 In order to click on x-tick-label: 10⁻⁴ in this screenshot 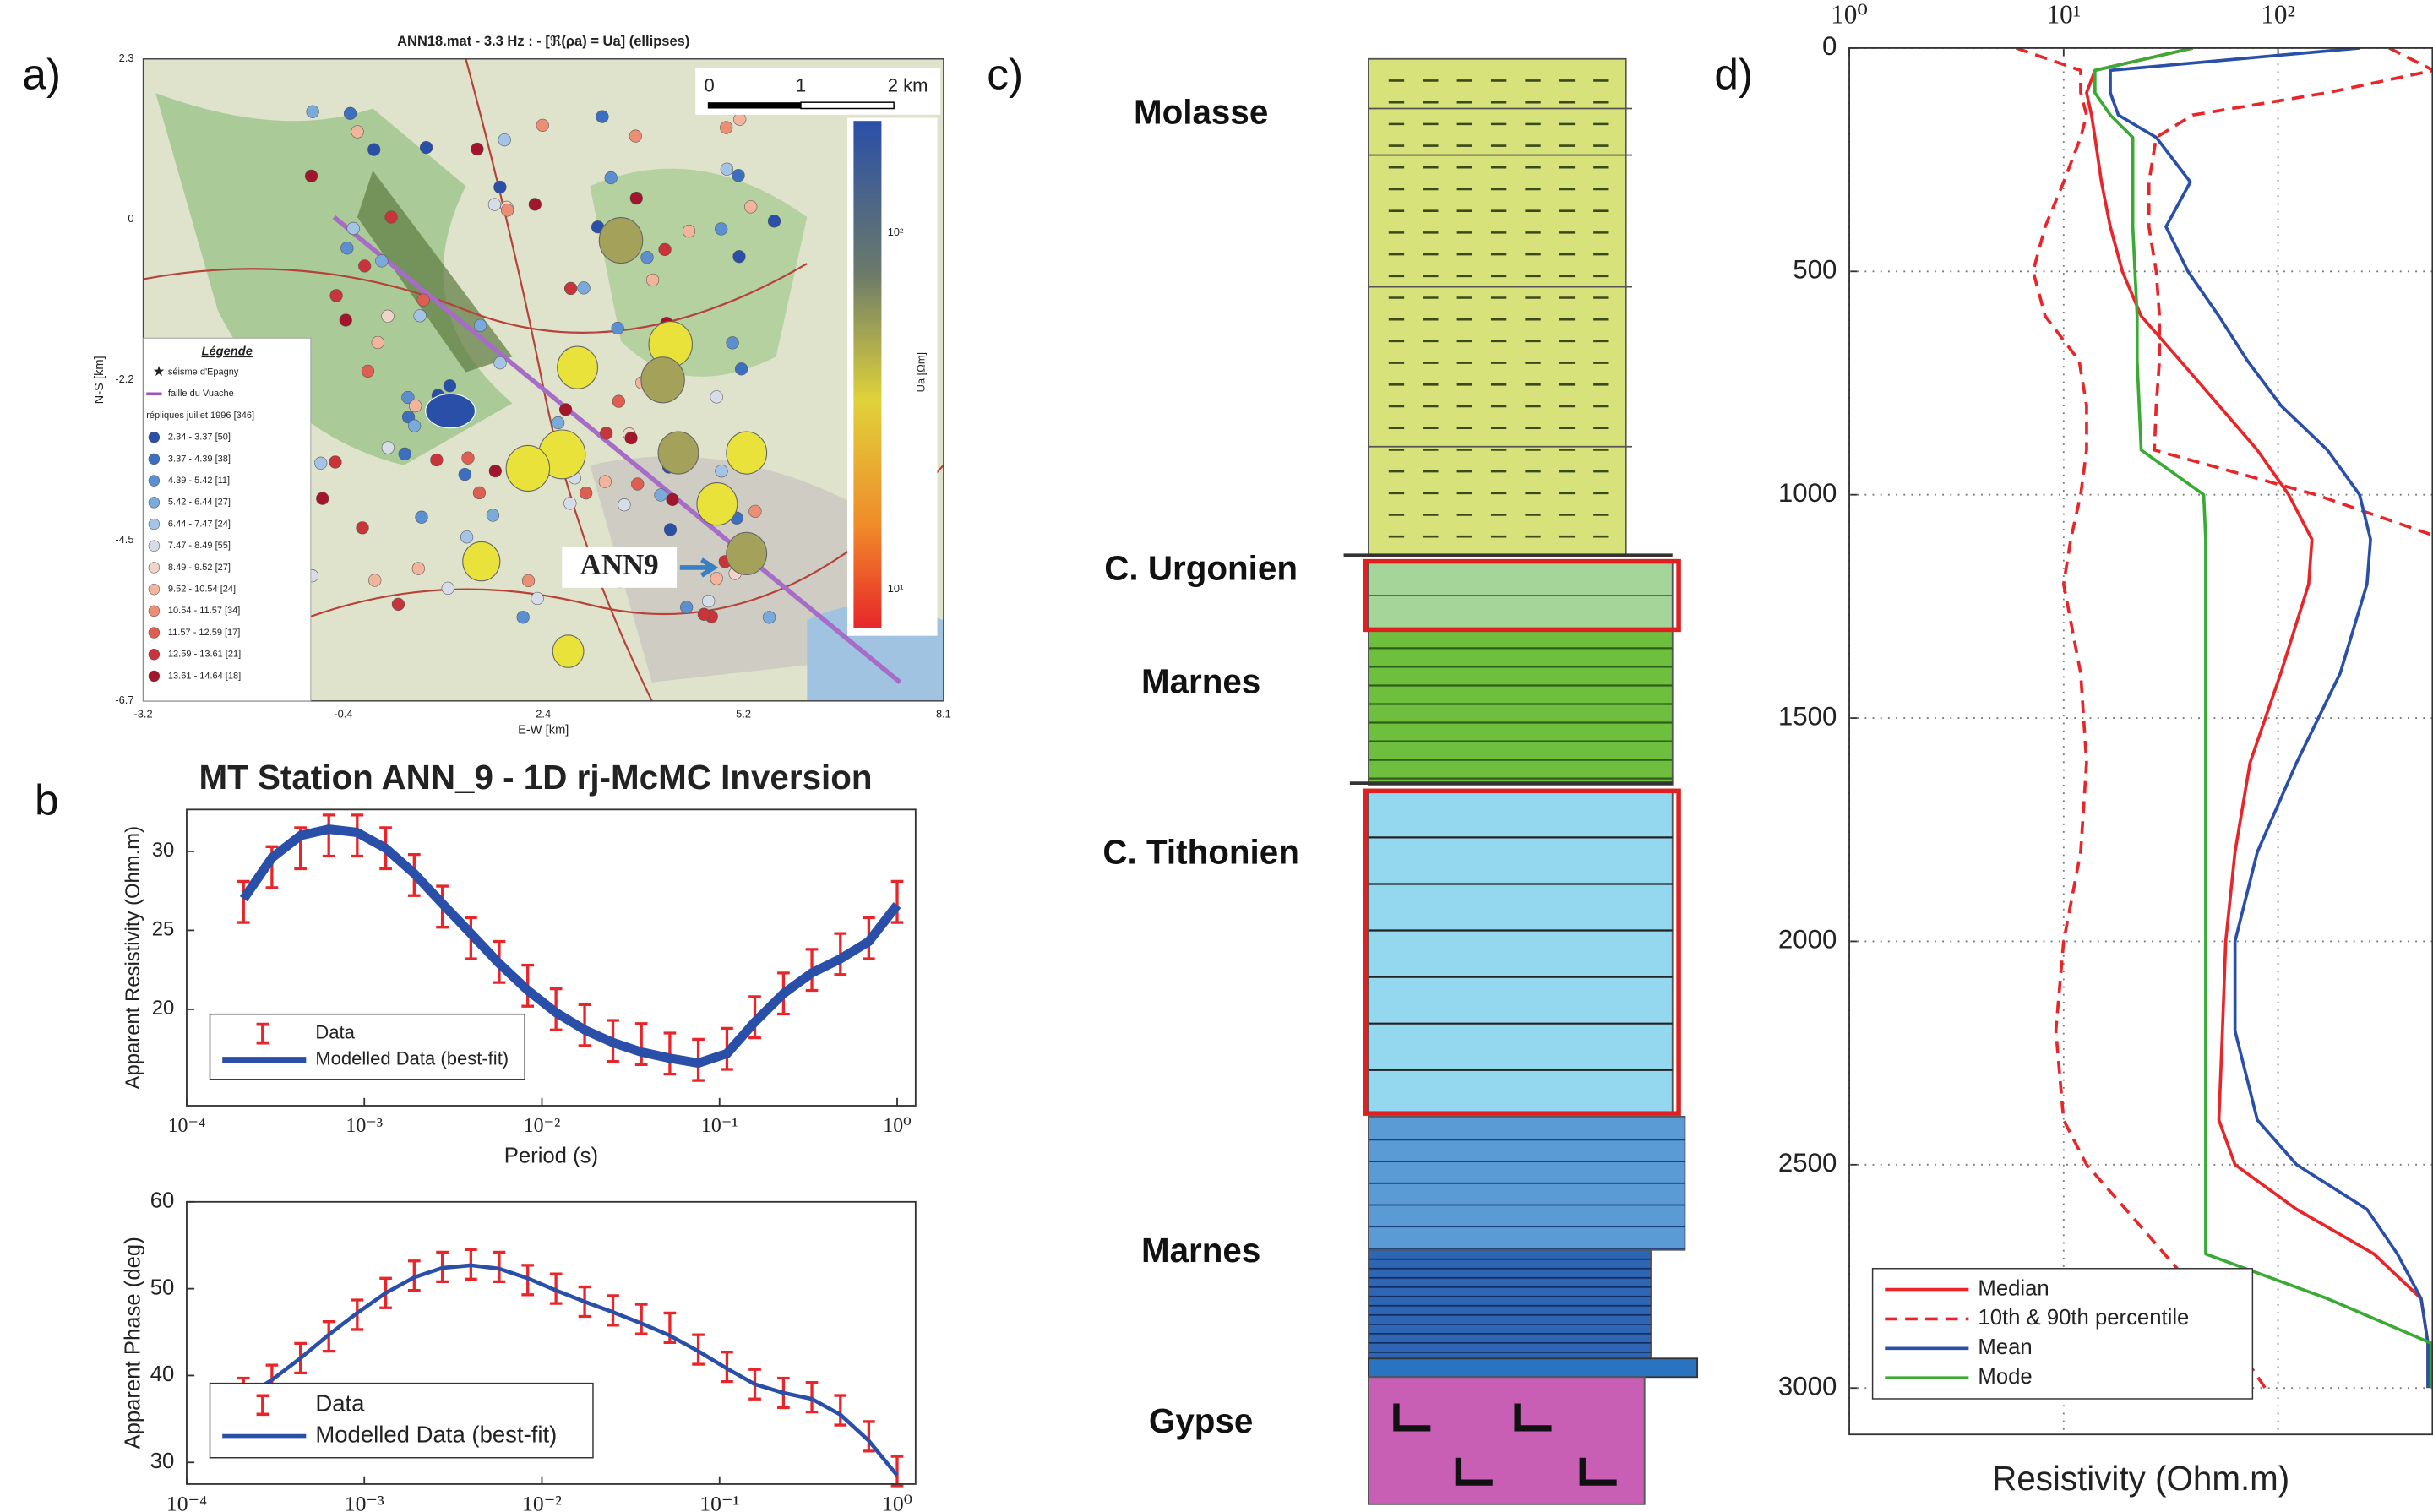, I will do `click(187, 1502)`.